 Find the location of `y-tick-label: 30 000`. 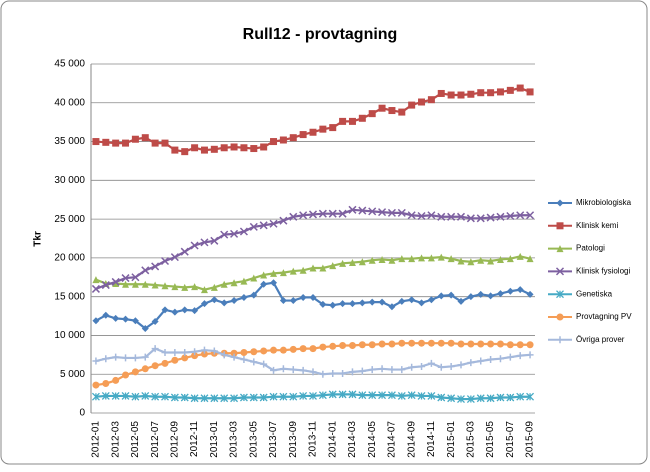

y-tick-label: 30 000 is located at coordinates (69, 180).